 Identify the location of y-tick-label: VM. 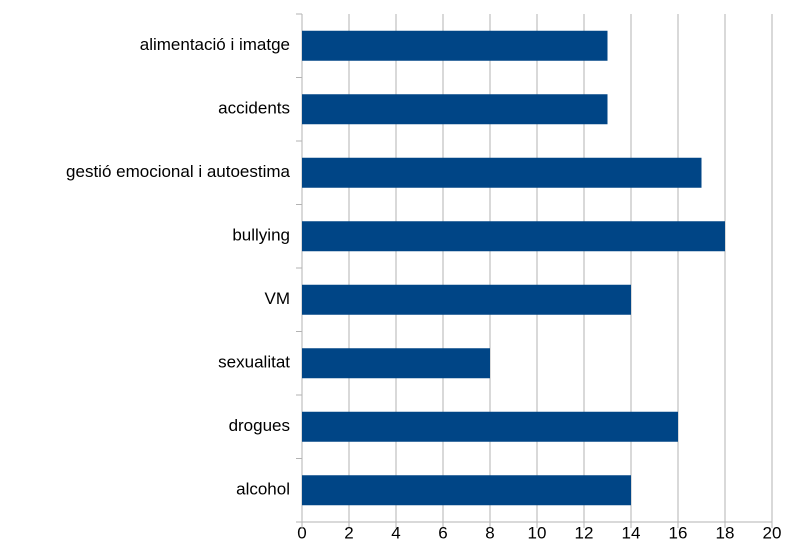
(278, 298).